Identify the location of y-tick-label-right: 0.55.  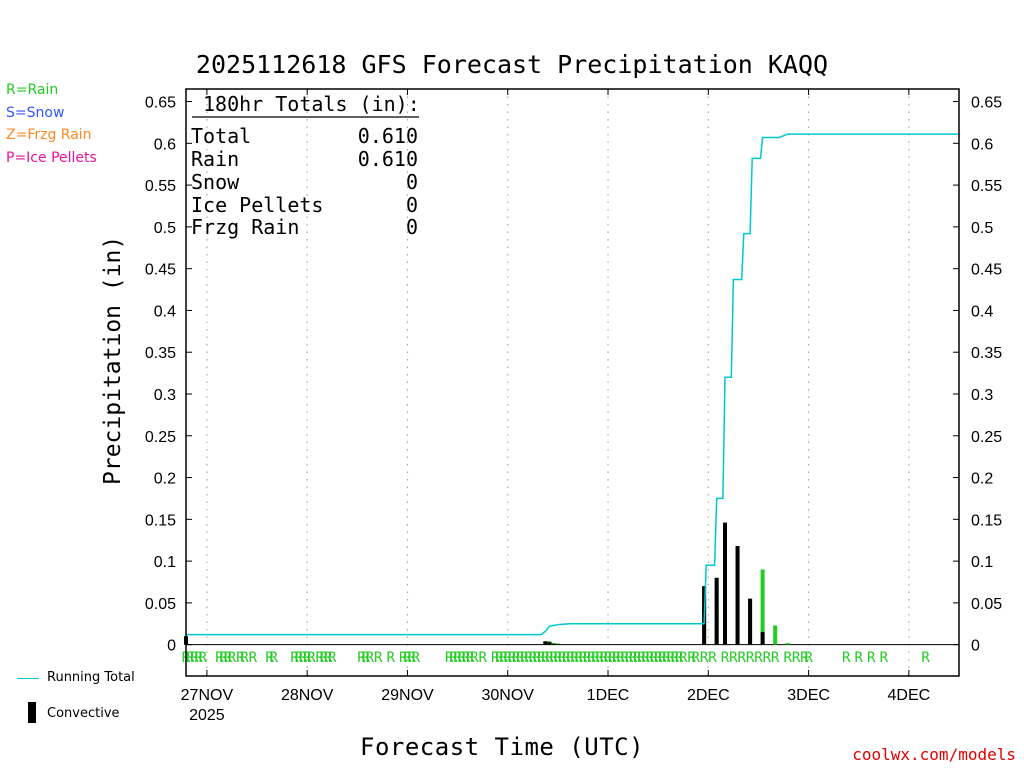
(986, 186).